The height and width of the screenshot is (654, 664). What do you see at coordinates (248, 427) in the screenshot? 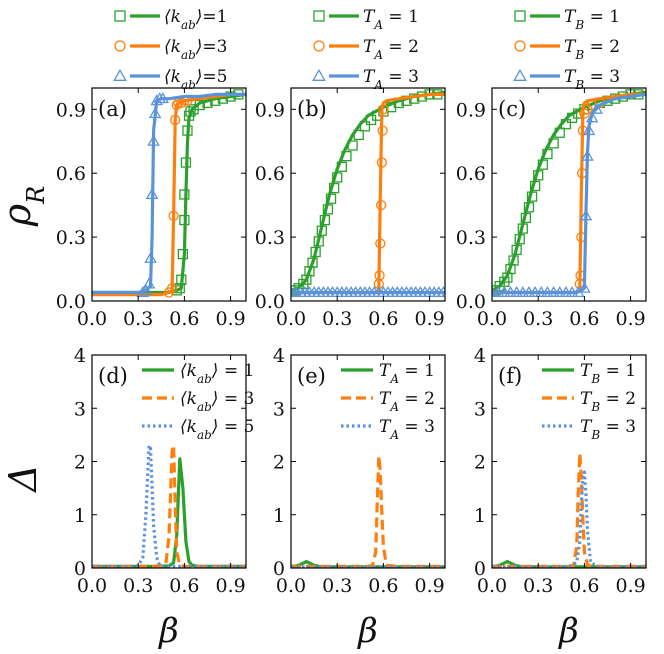
I see `legend-num-d-2: 5` at bounding box center [248, 427].